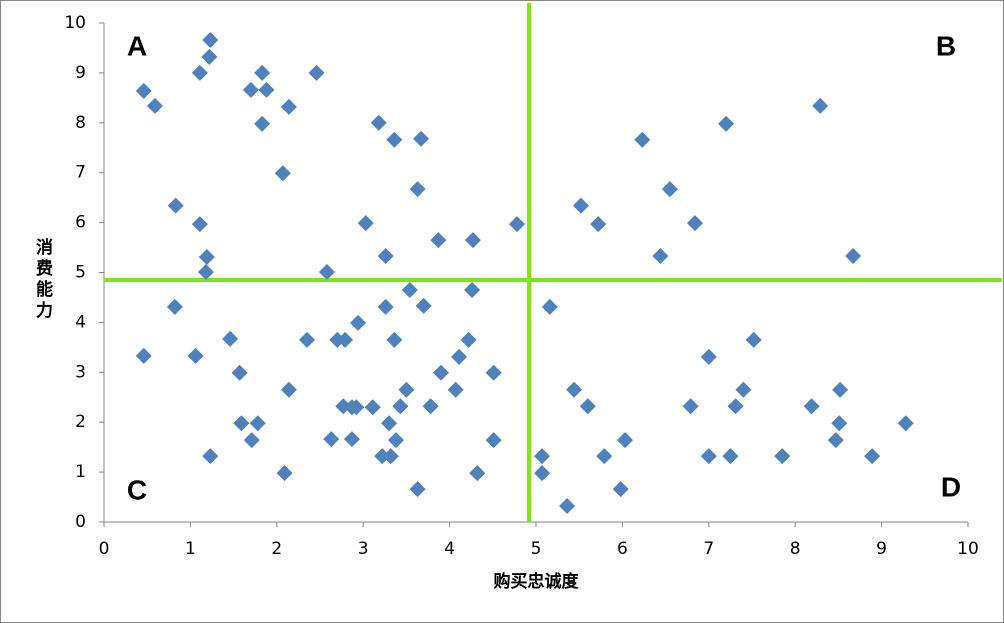  Describe the element at coordinates (708, 549) in the screenshot. I see `x-tick-label: 7` at that location.